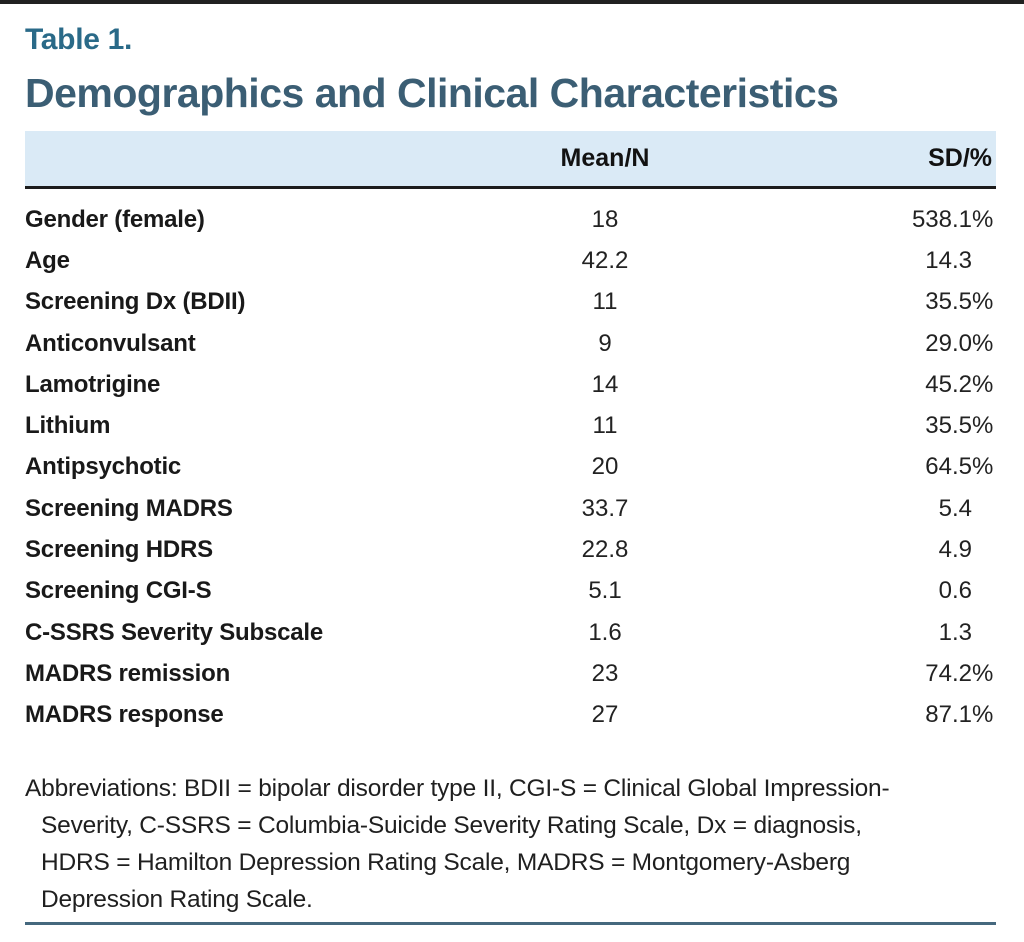 The image size is (1024, 942). What do you see at coordinates (605, 343) in the screenshot?
I see `mean-value: 9` at bounding box center [605, 343].